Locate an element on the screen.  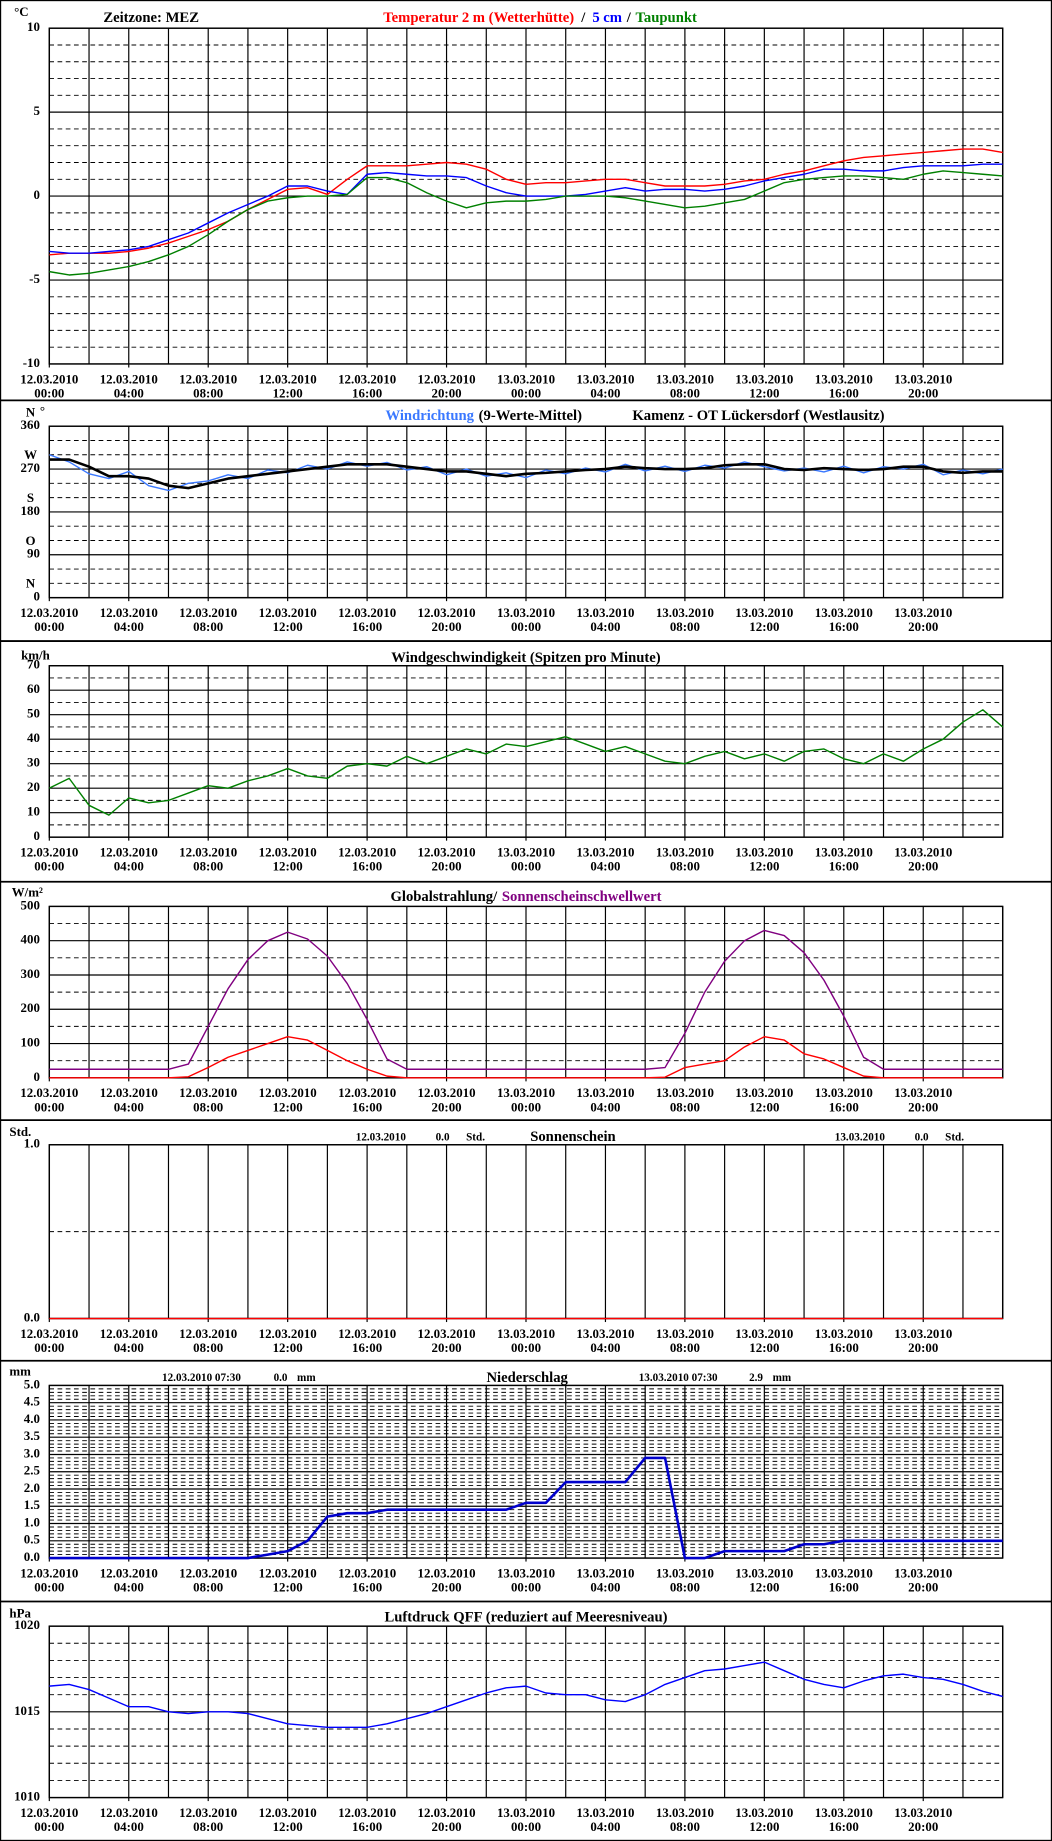
y-tick-label: 40 is located at coordinates (33, 737).